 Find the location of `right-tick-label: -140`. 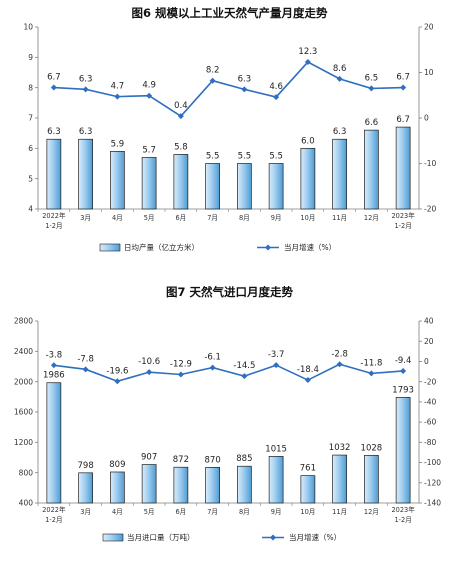

right-tick-label: -140 is located at coordinates (432, 503).